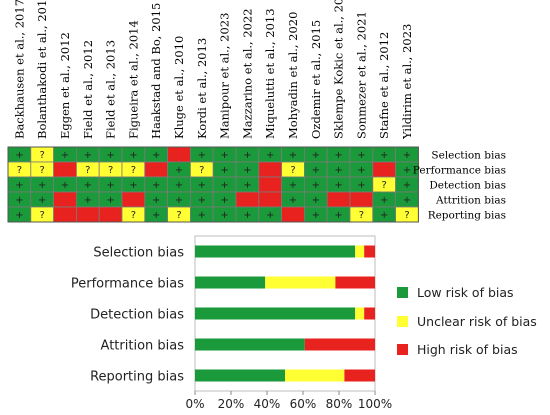  I want to click on column-label: Sonmezer et al., 2021, so click(361, 75).